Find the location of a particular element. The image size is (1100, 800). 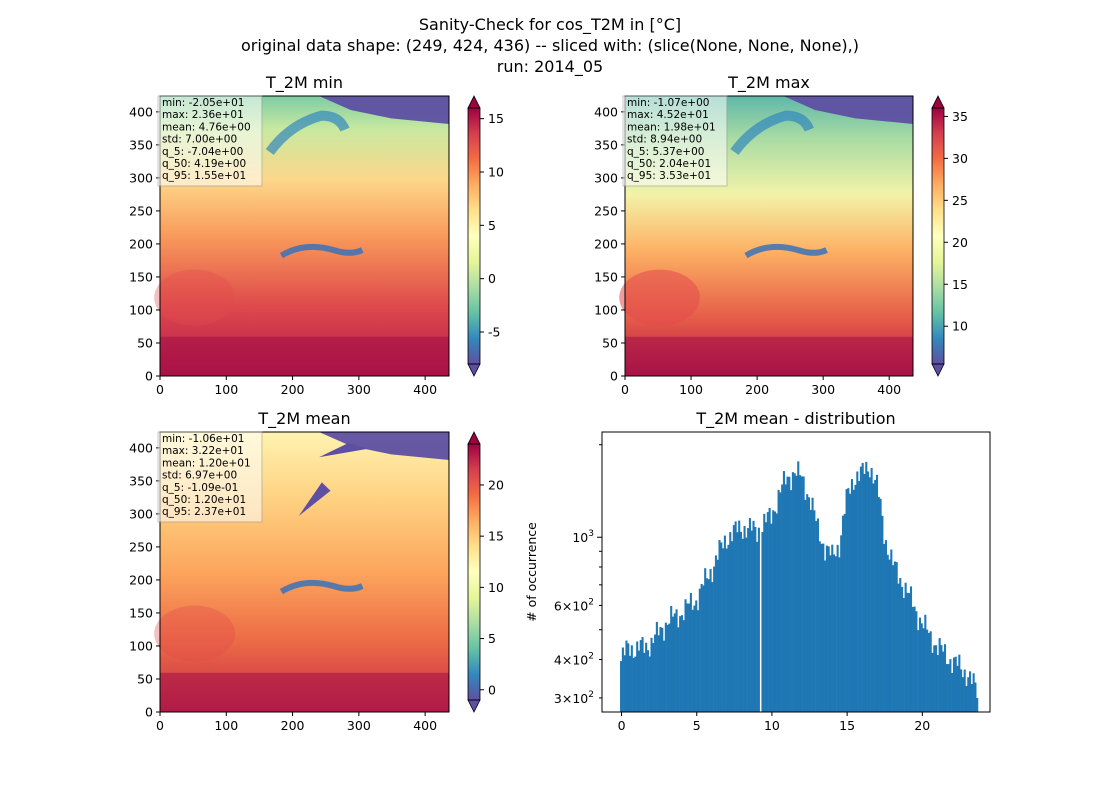

colorbar-tick-label: 20 is located at coordinates (496, 484).